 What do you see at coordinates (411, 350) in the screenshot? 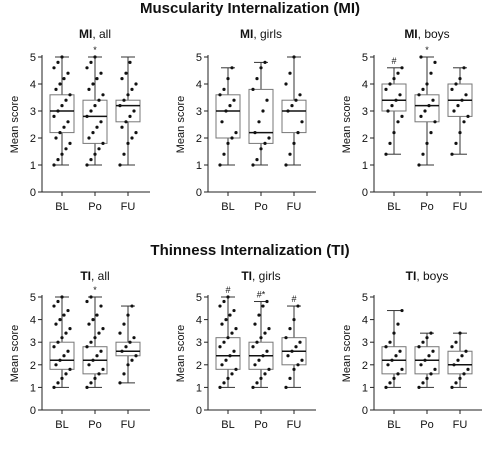
I see `ti-boys-chart: TI, boys Mean score 0 1 2 3 4 5 BL Po FU` at bounding box center [411, 350].